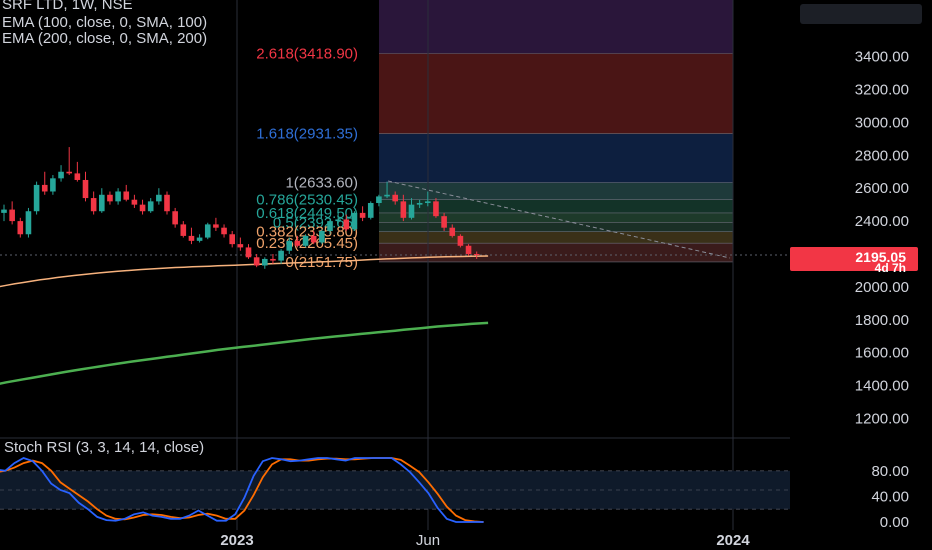  I want to click on symbol-legend: SRF LTD, 1W, NSE, so click(67, 6).